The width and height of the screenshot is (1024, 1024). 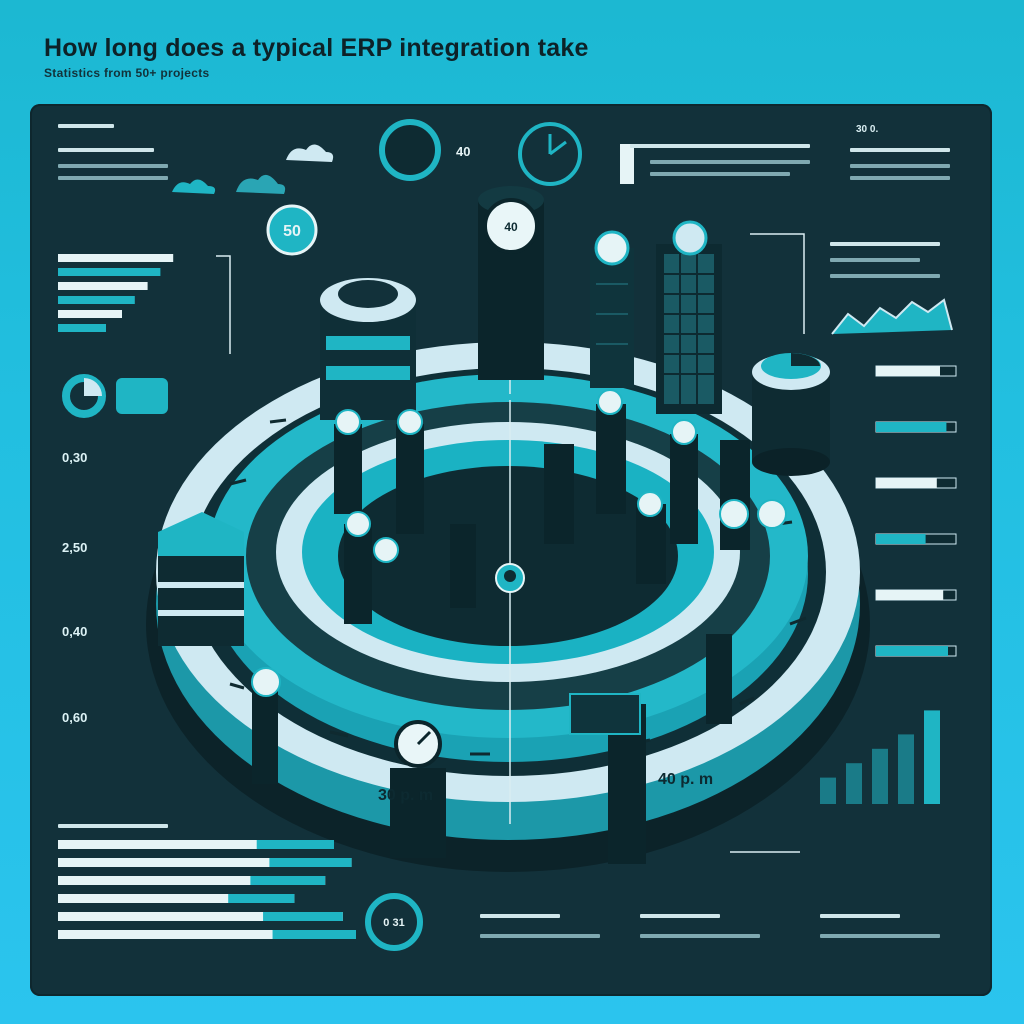 I want to click on donut-gauge-top, so click(x=410, y=150).